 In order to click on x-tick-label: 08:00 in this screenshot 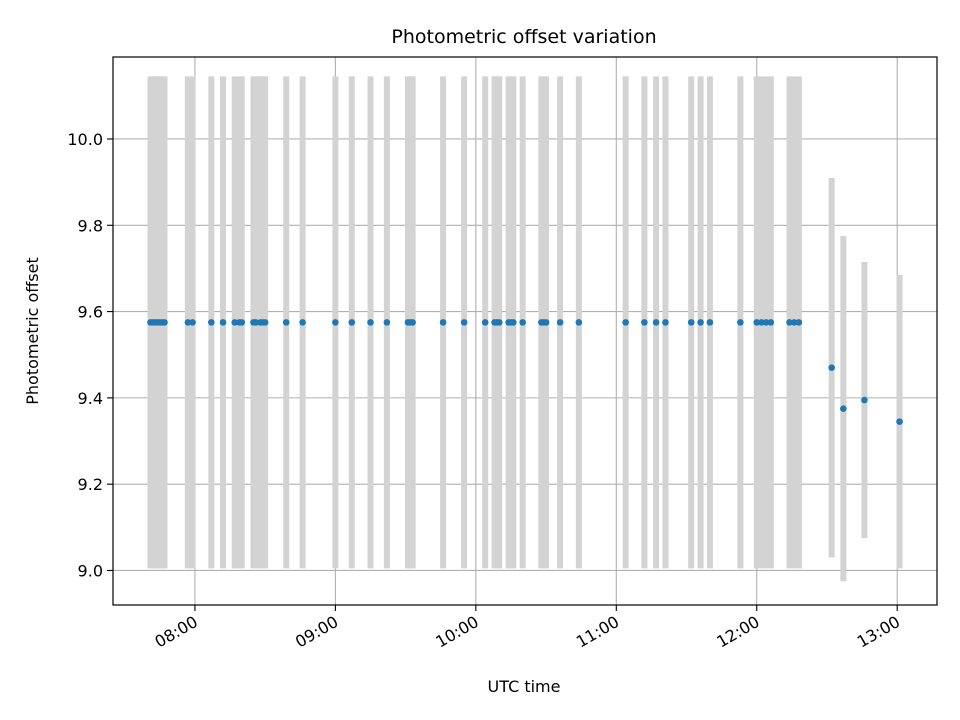, I will do `click(175, 632)`.